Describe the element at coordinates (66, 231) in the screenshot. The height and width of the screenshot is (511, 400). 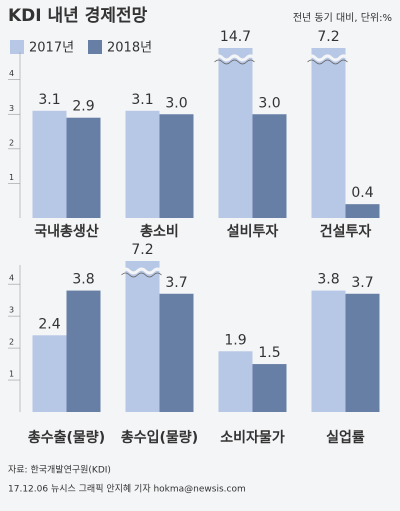
I see `x-tick-label: 국내총생산` at that location.